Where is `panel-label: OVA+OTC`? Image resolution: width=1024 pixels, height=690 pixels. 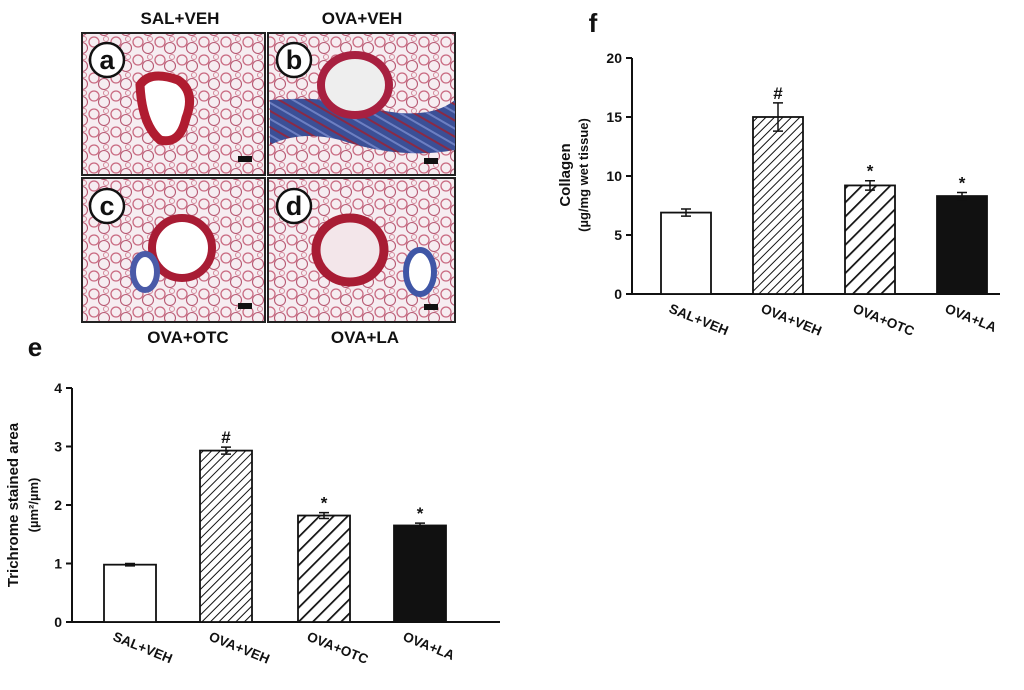
panel-label: OVA+OTC is located at coordinates (187, 337).